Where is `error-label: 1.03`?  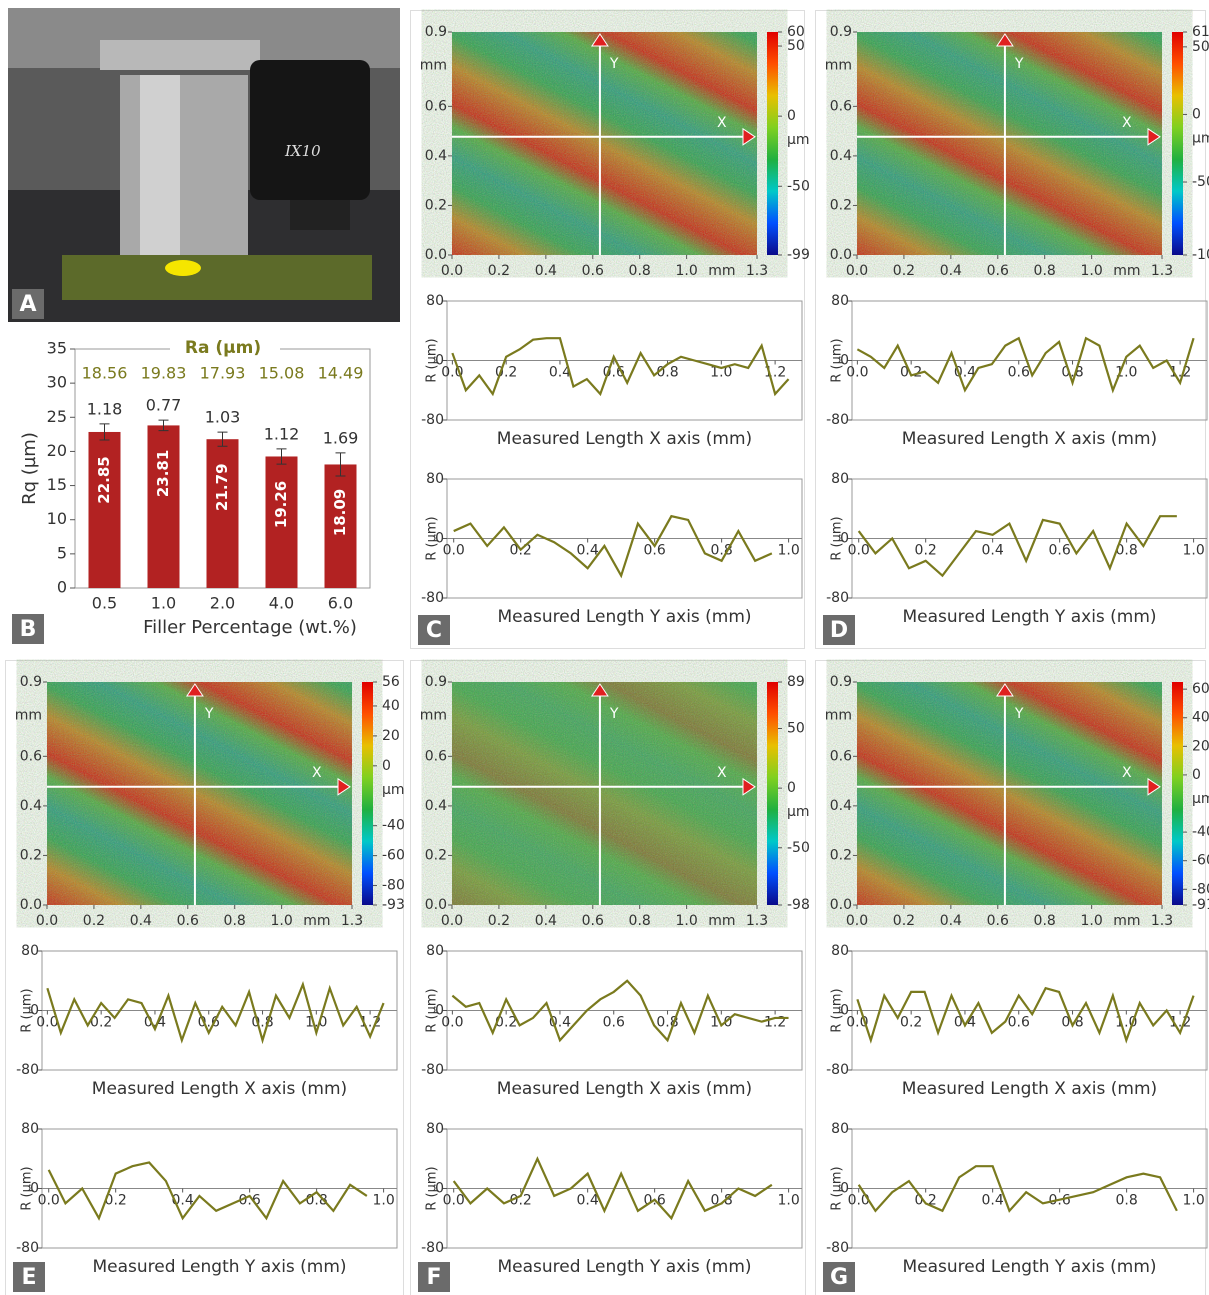 error-label: 1.03 is located at coordinates (223, 417).